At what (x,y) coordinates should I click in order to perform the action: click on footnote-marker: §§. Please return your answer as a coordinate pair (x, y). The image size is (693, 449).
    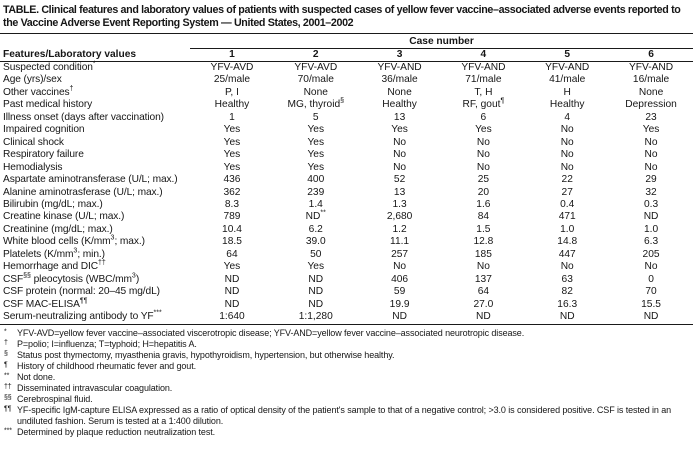
    Looking at the image, I should click on (8, 398).